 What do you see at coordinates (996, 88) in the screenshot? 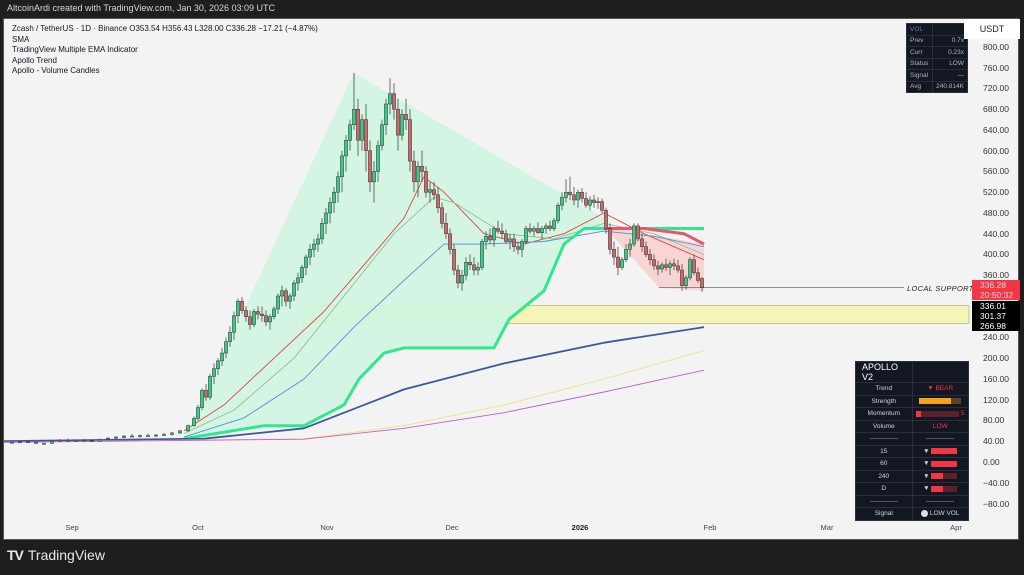
I see `price-tick: 720.00` at bounding box center [996, 88].